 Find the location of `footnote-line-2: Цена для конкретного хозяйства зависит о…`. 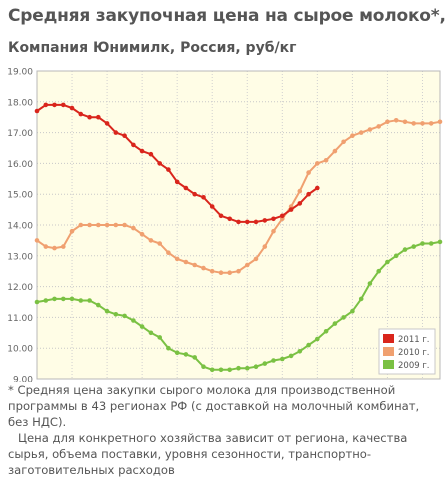

footnote-line-2: Цена для конкретного хозяйства зависит о… is located at coordinates (208, 454).